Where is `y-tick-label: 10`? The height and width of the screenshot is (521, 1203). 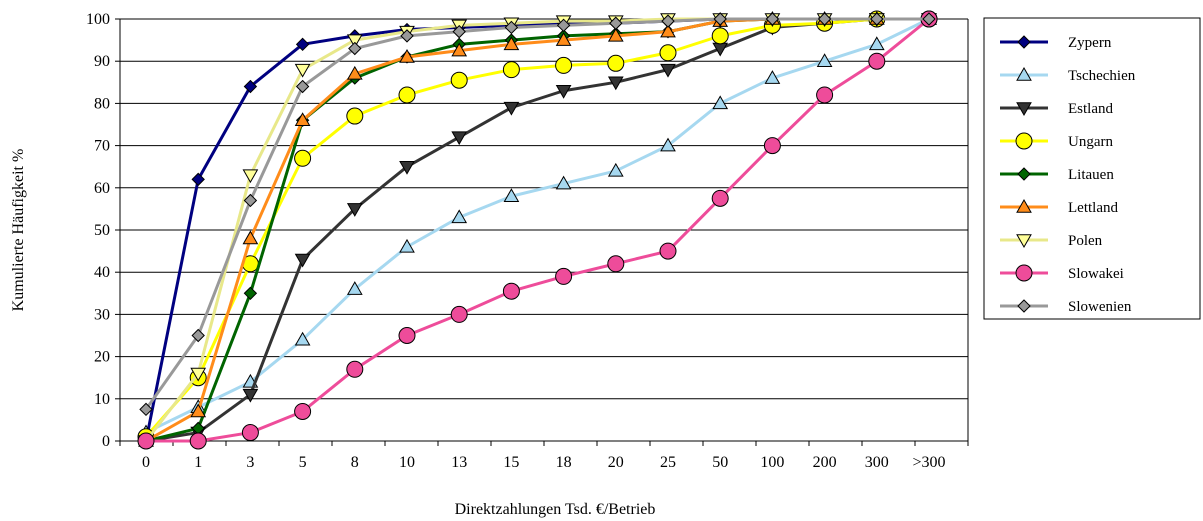
y-tick-label: 10 is located at coordinates (102, 399).